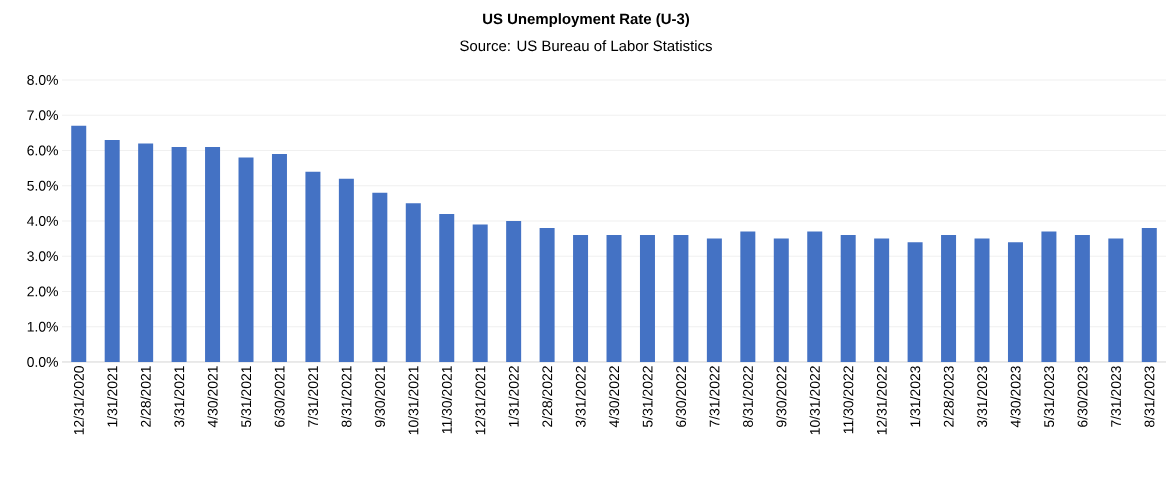 The height and width of the screenshot is (483, 1172). Describe the element at coordinates (42, 256) in the screenshot. I see `y-tick-label: 3.0%` at that location.